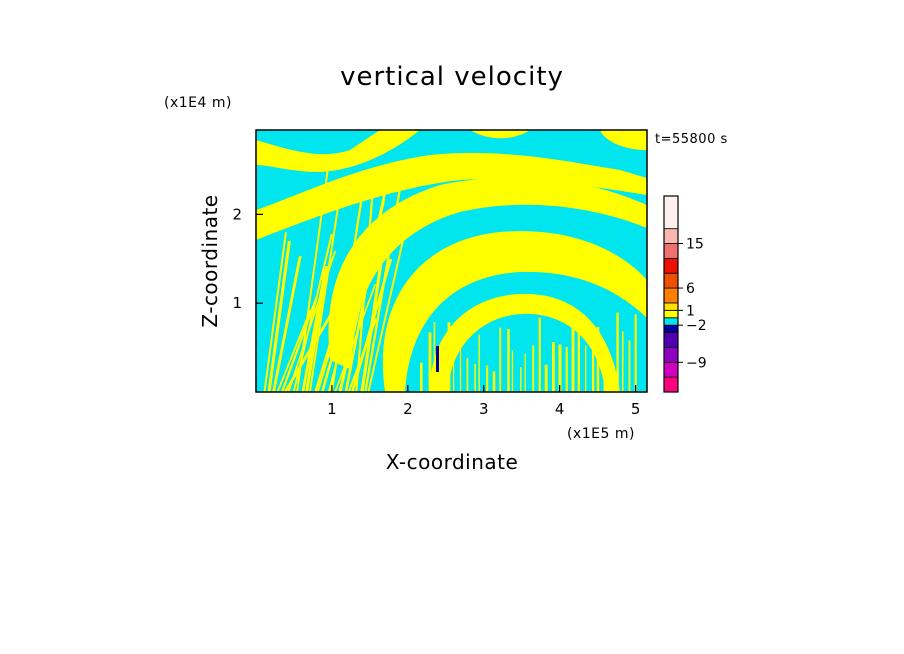 The height and width of the screenshot is (654, 904). What do you see at coordinates (560, 409) in the screenshot?
I see `x-tick-label: 4` at bounding box center [560, 409].